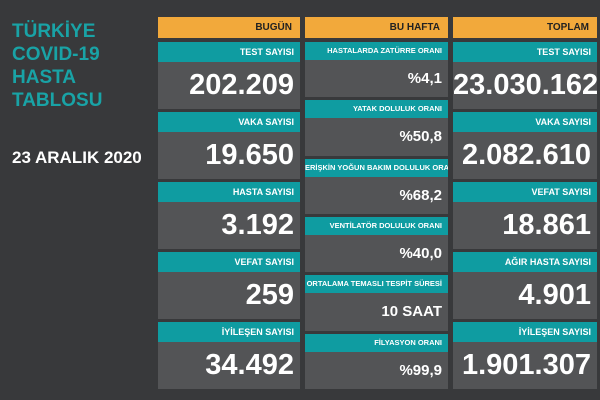 This screenshot has height=400, width=600. What do you see at coordinates (525, 27) in the screenshot?
I see `column-header: TOPLAM` at bounding box center [525, 27].